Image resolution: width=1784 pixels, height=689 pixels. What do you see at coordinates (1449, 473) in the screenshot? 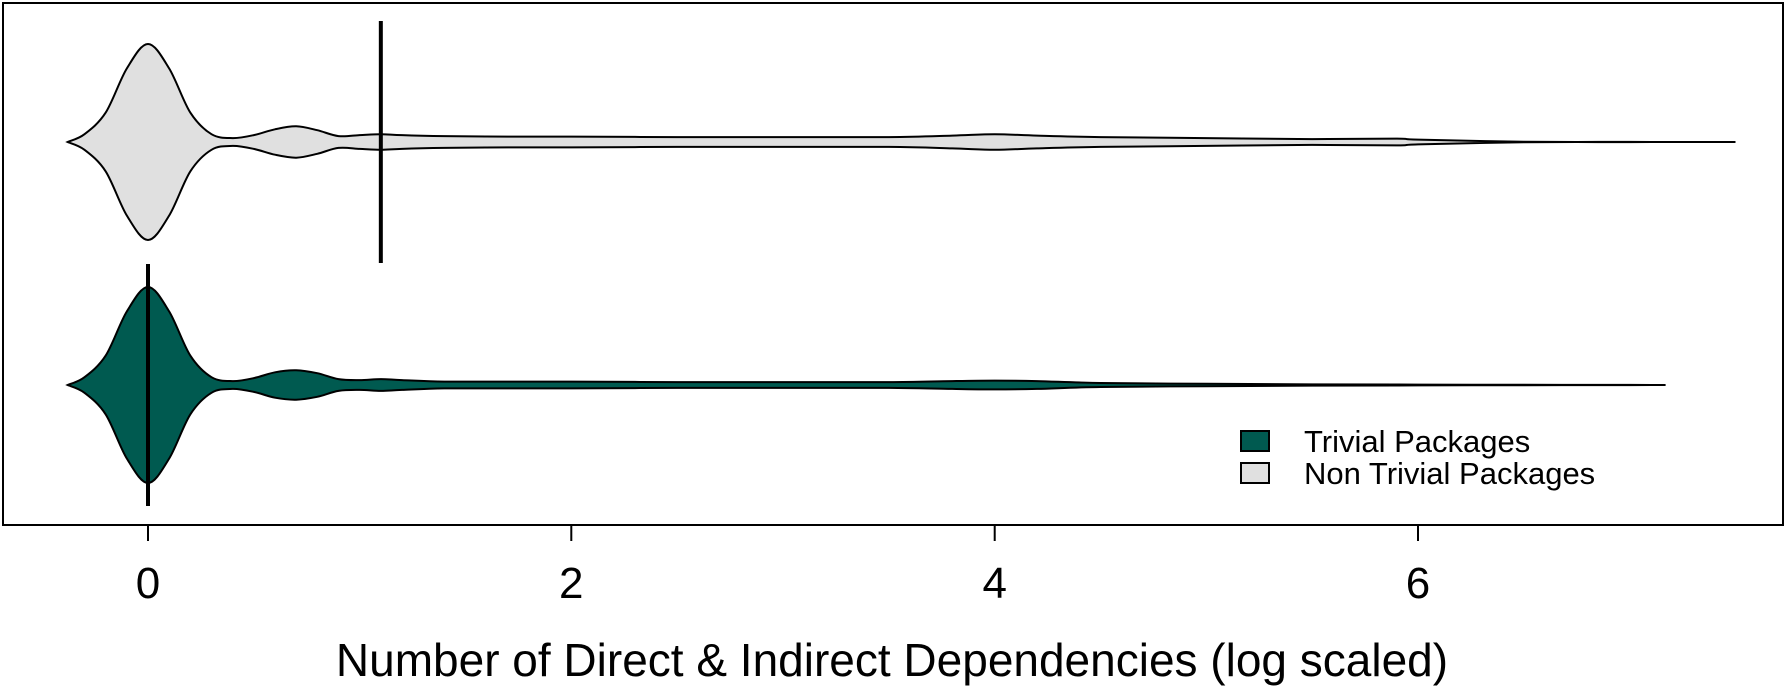
I see `legend-label-non-trivial-packages: Non Trivial Packages` at bounding box center [1449, 473].